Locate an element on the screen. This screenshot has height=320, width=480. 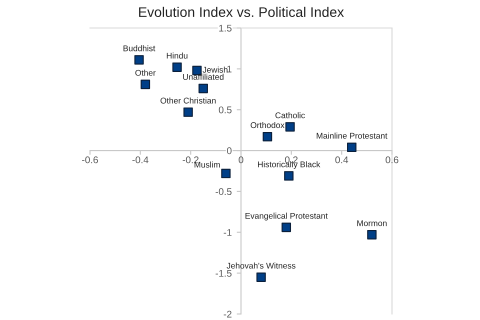
annotation: Mainline Protestant is located at coordinates (352, 135).